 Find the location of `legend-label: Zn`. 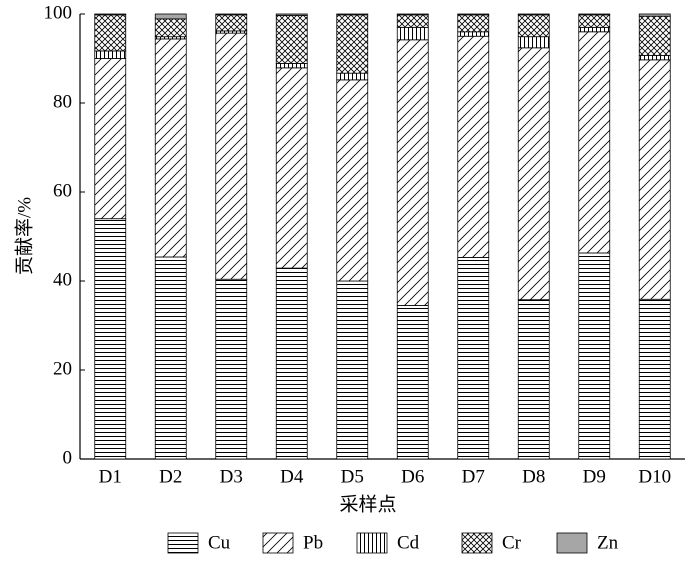

legend-label: Zn is located at coordinates (608, 542).